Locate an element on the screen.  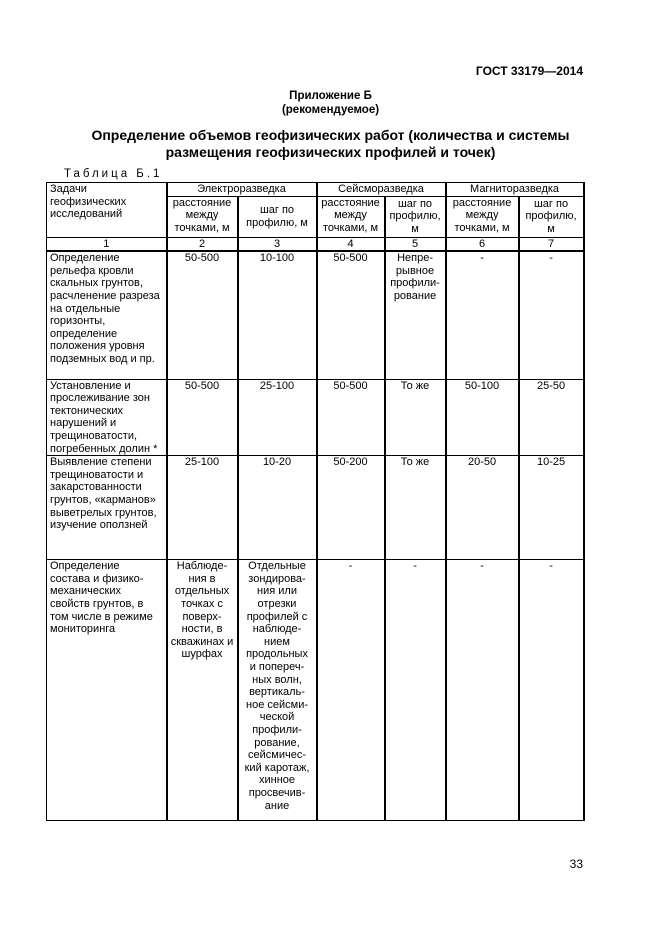
annex-note: (рекомендуемое) is located at coordinates (330, 110).